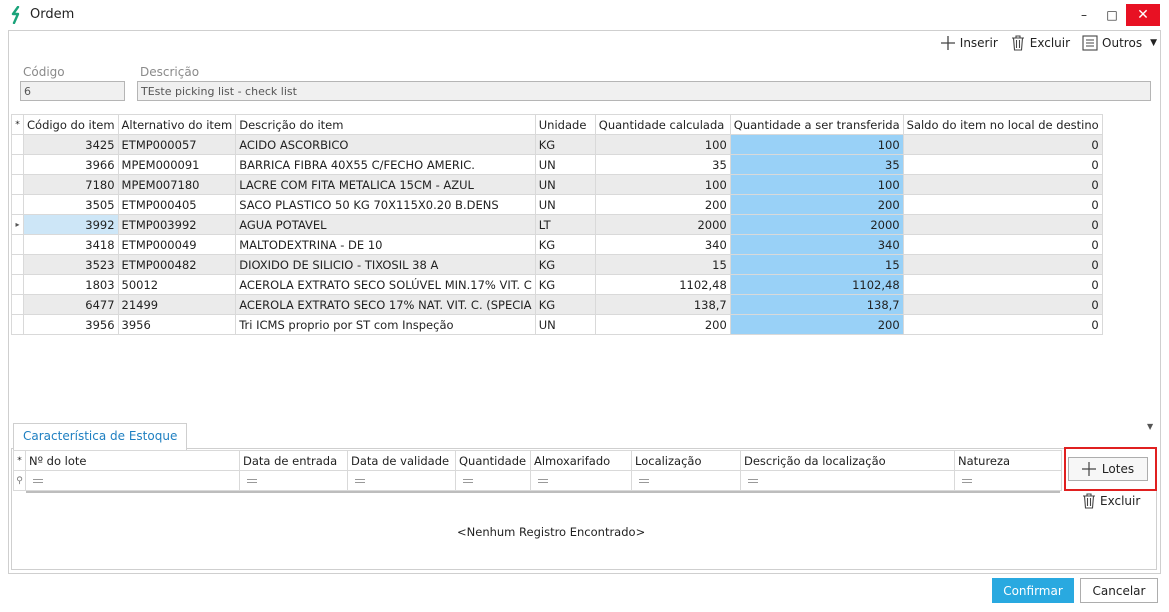  I want to click on current-row-indicator-icon: ▸, so click(17, 224).